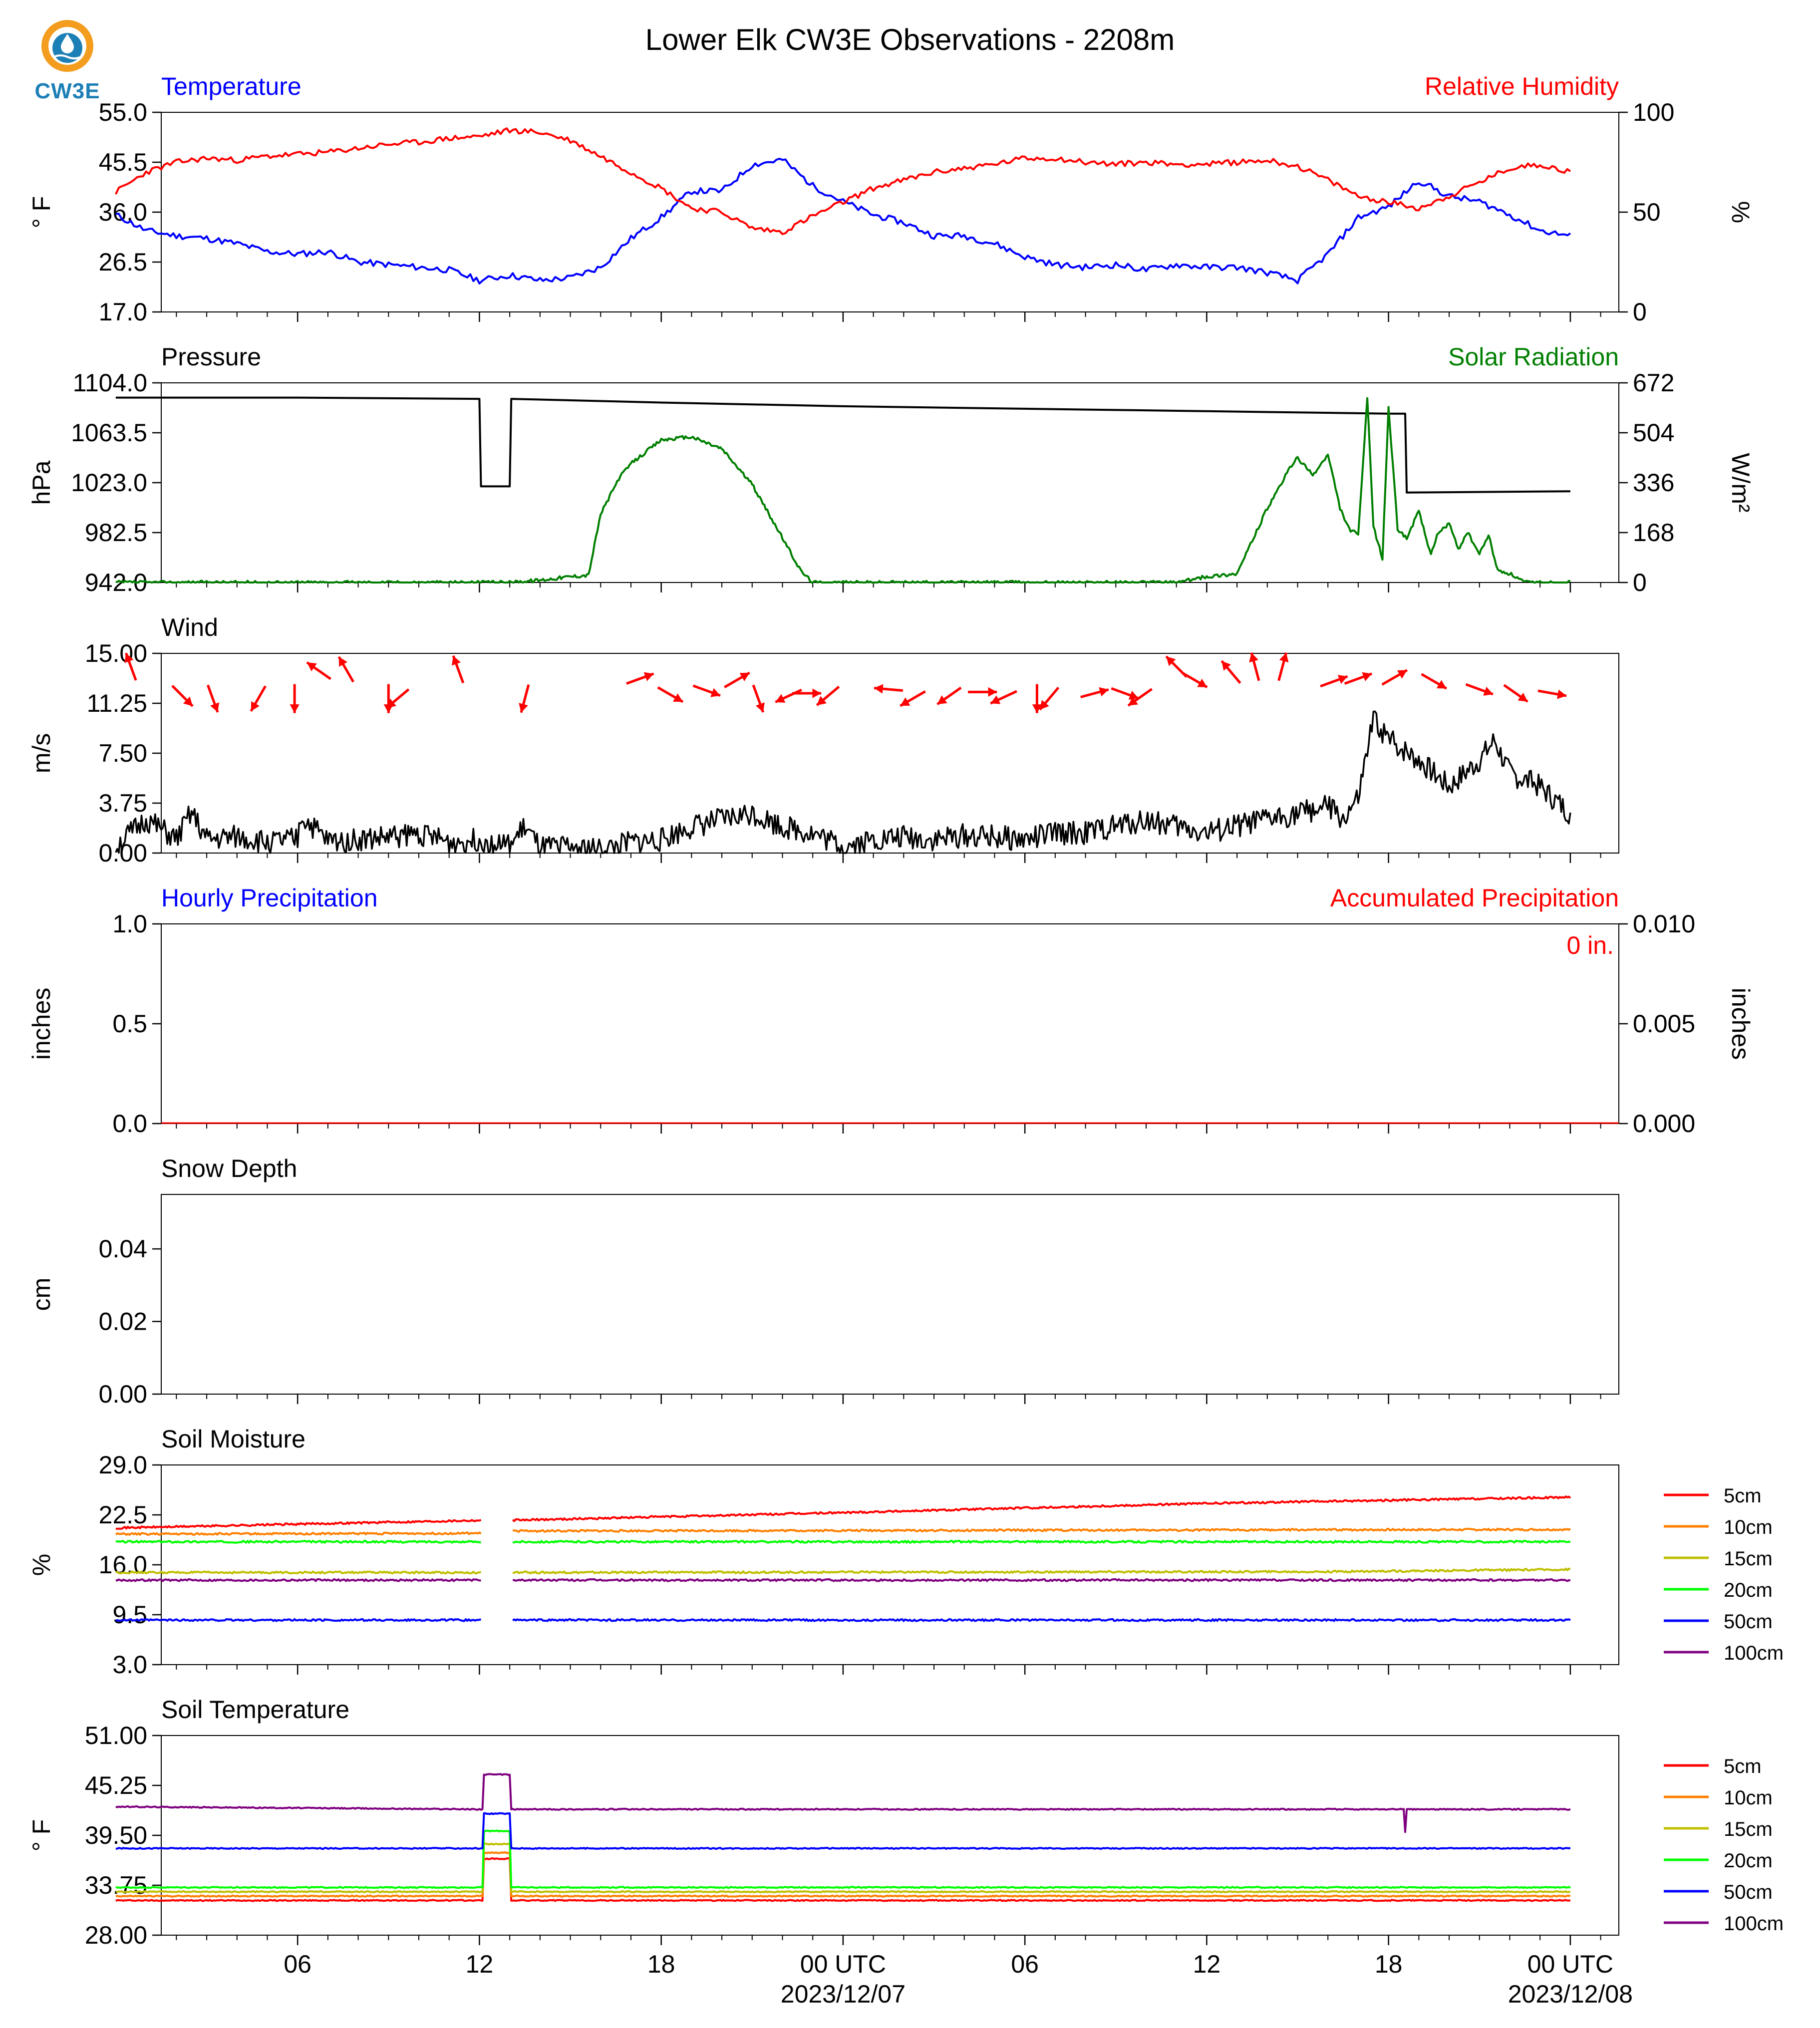  What do you see at coordinates (843, 1994) in the screenshot?
I see `x-date-label: 2023/12/07` at bounding box center [843, 1994].